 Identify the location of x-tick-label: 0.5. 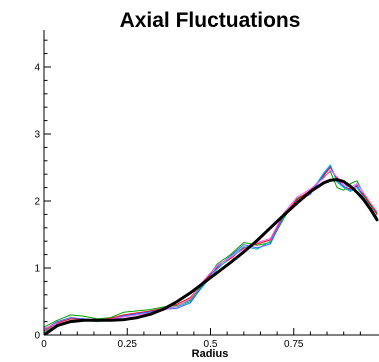
(211, 344).